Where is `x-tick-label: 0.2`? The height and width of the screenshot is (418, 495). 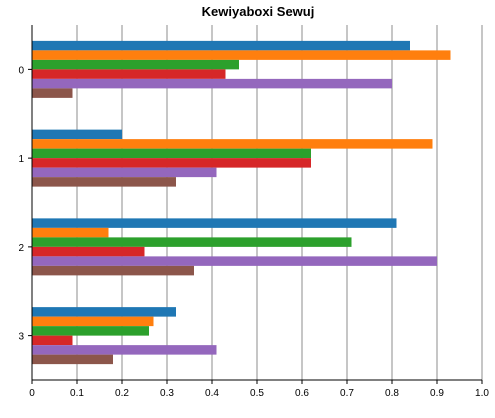
x-tick-label: 0.2 is located at coordinates (122, 393).